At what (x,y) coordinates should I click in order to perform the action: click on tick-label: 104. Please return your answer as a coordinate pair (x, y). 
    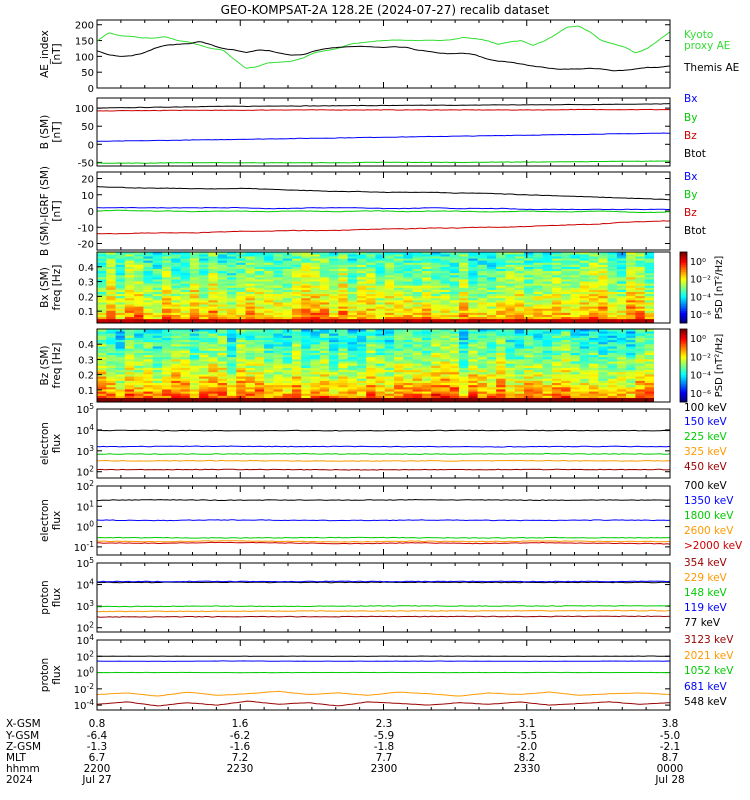
    Looking at the image, I should click on (85, 430).